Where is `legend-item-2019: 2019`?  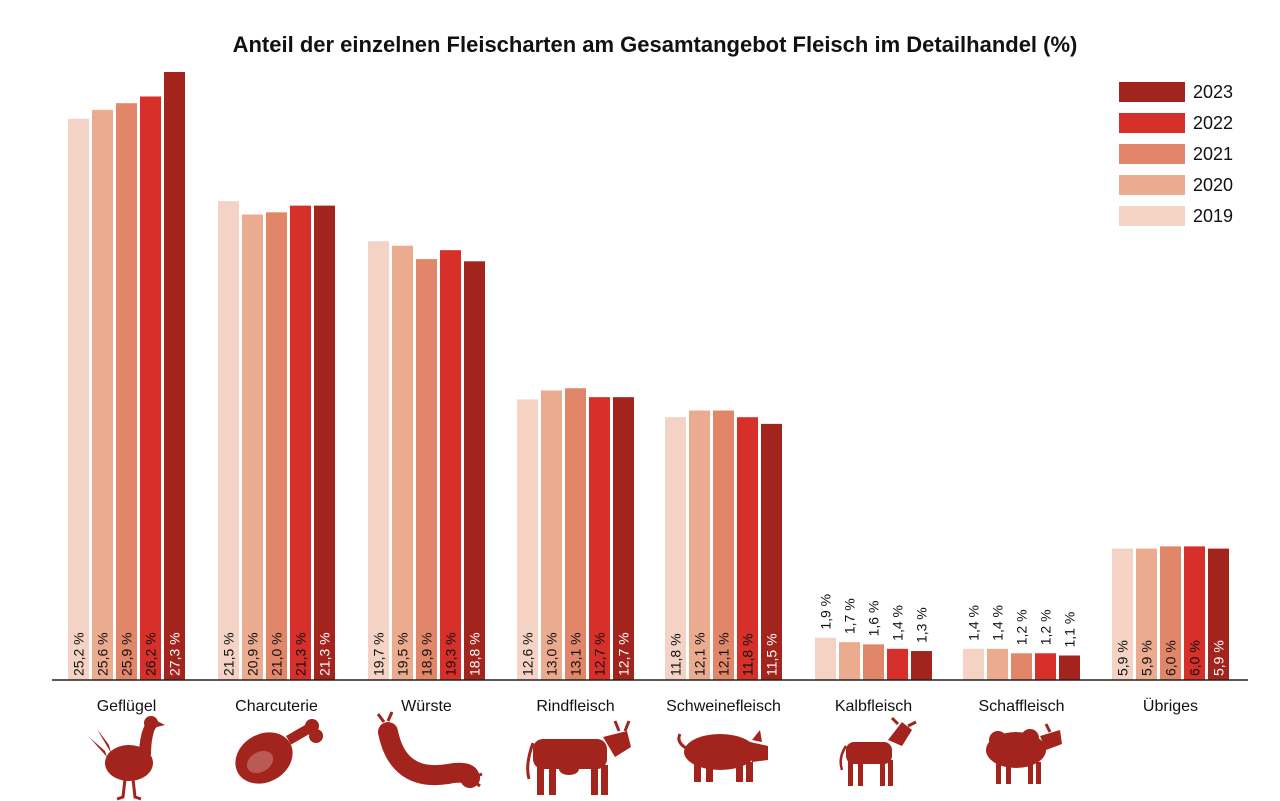
legend-item-2019: 2019 is located at coordinates (1176, 216).